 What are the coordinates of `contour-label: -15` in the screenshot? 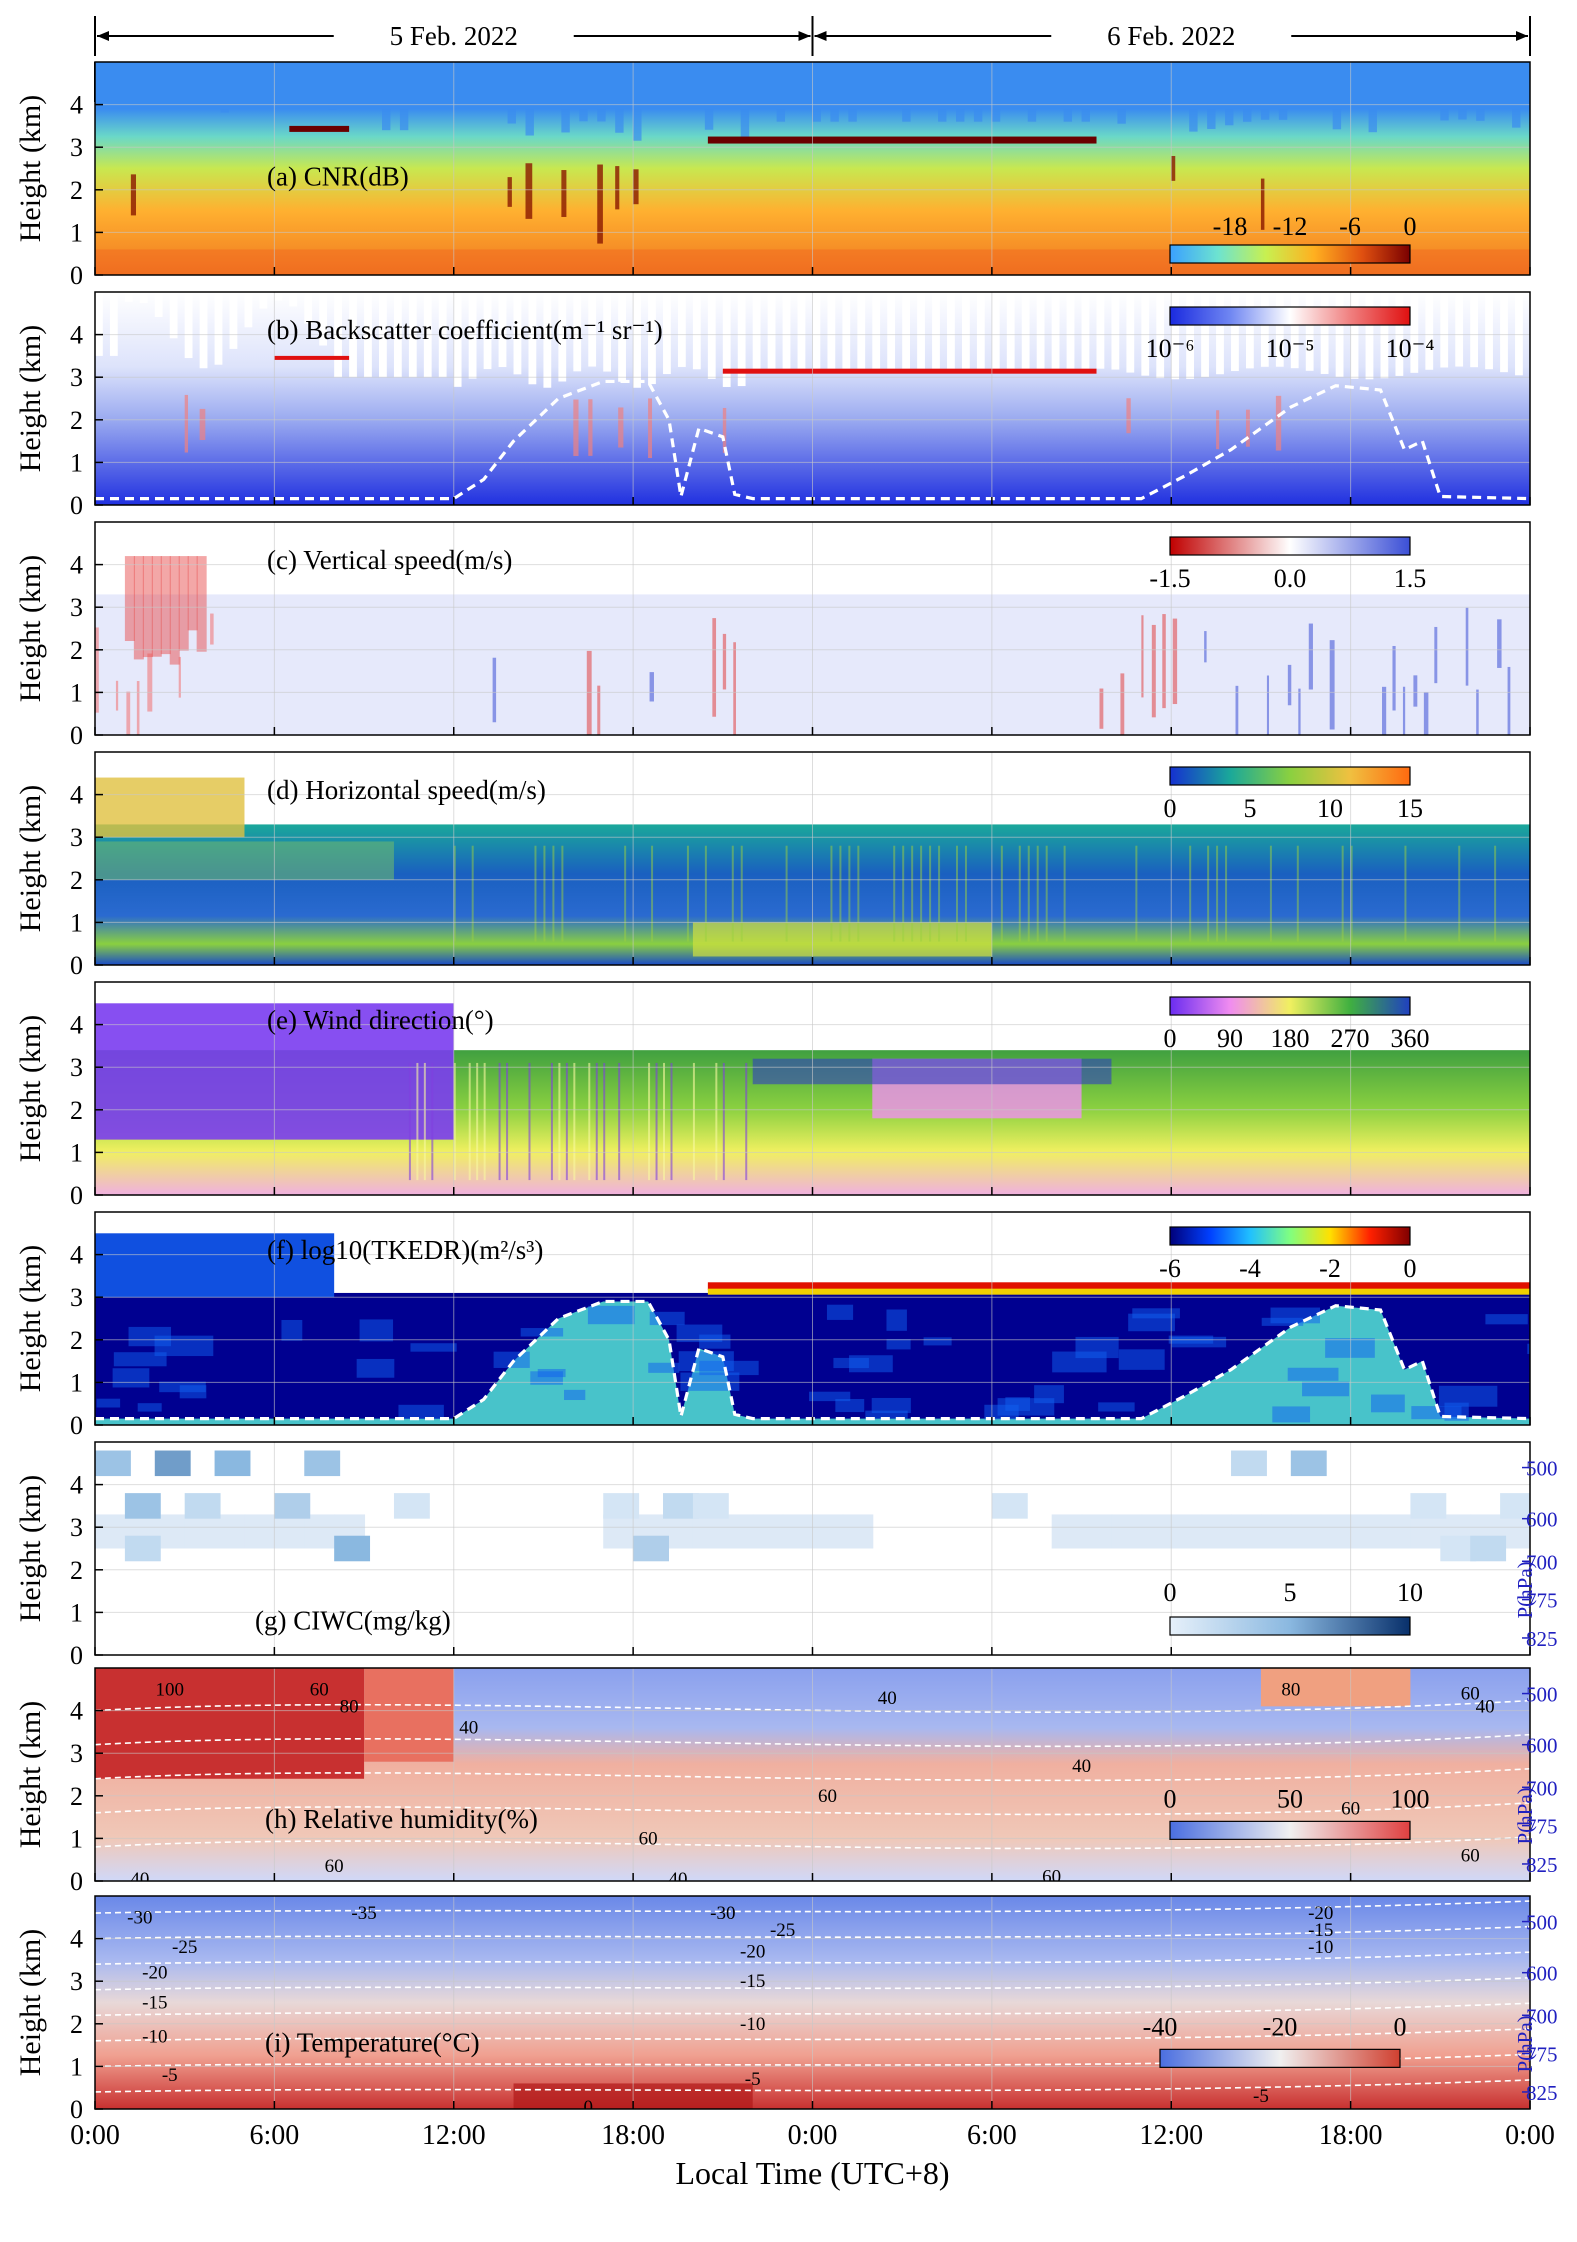 It's located at (154, 2003).